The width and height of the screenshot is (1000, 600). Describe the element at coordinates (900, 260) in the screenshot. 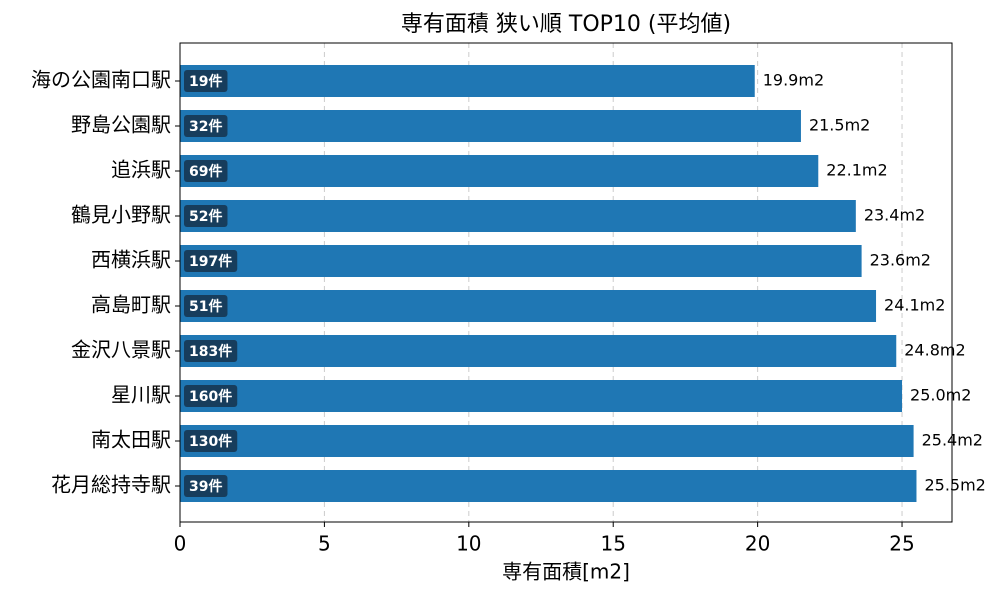

I see `value-label: 23.6m2` at that location.